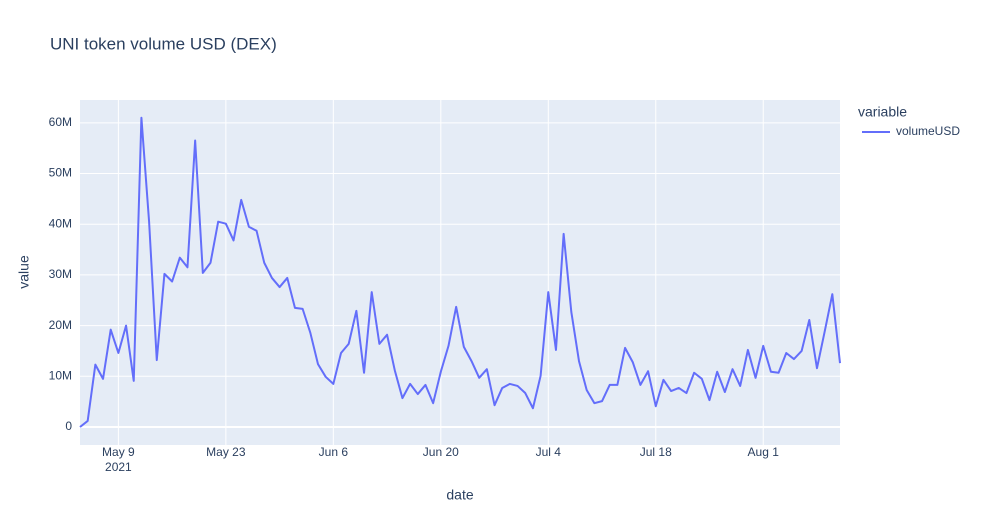 The image size is (983, 525). I want to click on y-tick-label: 30M, so click(60, 274).